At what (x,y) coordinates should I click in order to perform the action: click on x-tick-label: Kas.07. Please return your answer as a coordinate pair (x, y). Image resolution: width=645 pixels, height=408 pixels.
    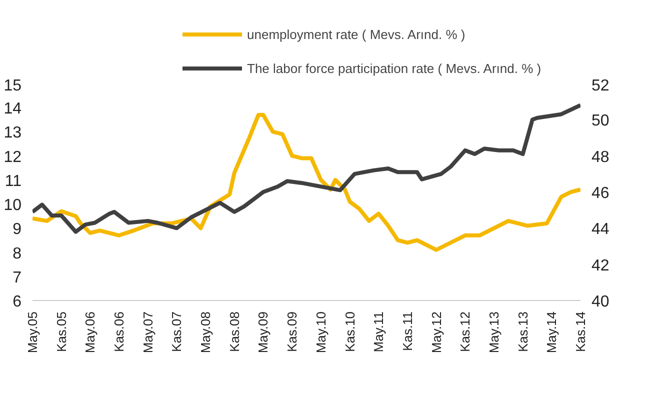
    Looking at the image, I should click on (176, 331).